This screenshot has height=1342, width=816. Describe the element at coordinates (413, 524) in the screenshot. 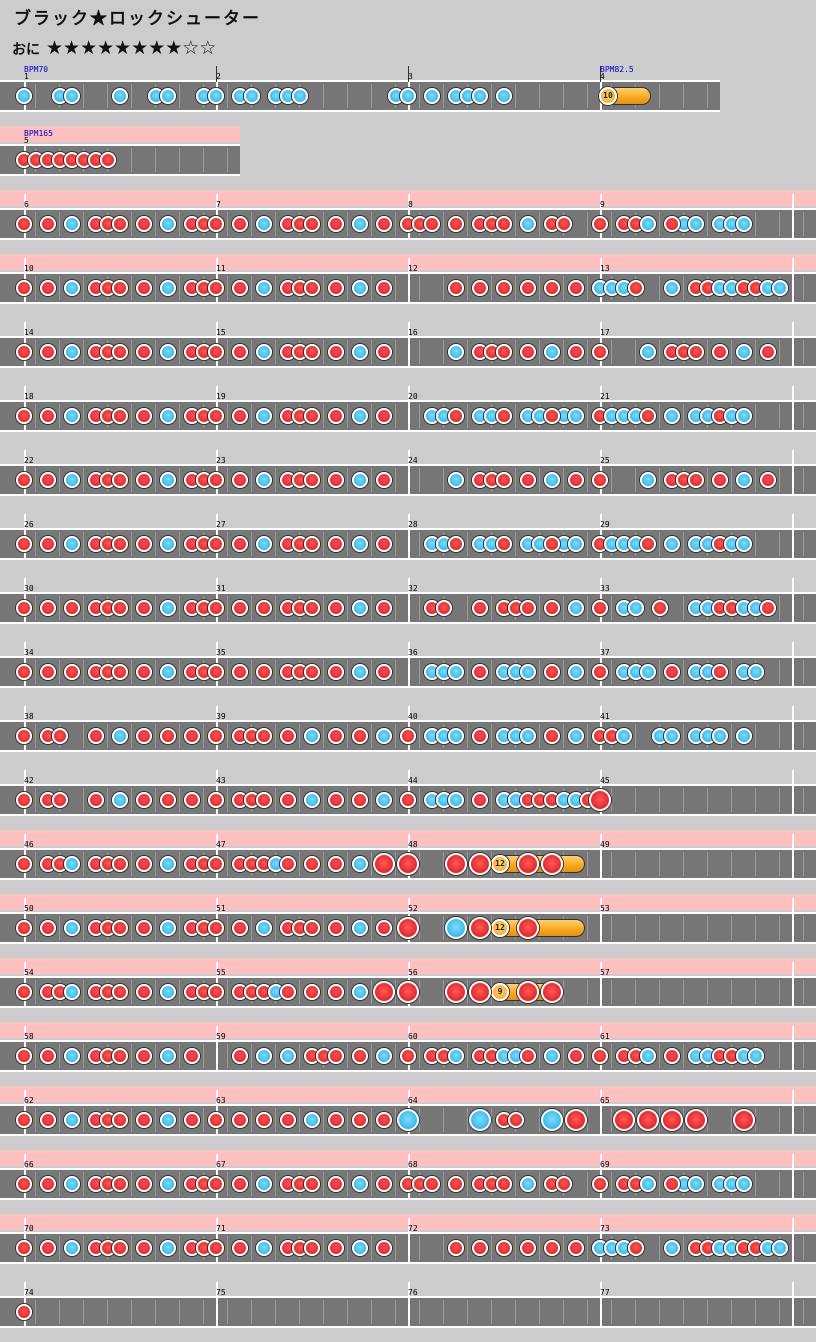

I see `measure-number: 28` at that location.